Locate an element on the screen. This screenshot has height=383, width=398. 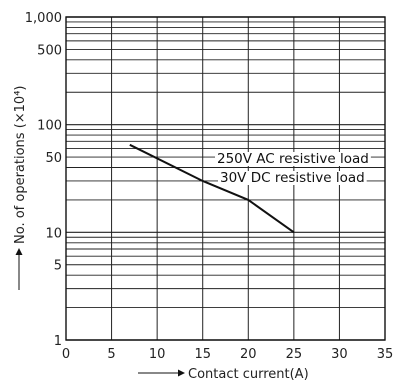
series-line is located at coordinates (212, 188).